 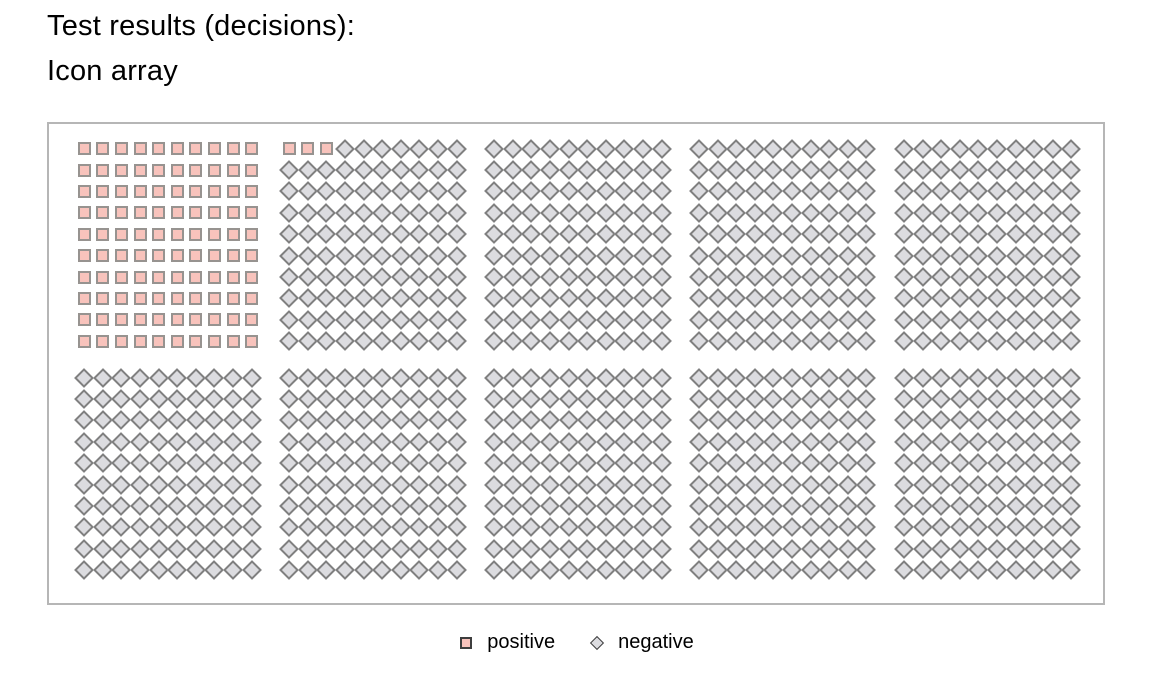 I want to click on legend-item-positive: positive, so click(x=506, y=642).